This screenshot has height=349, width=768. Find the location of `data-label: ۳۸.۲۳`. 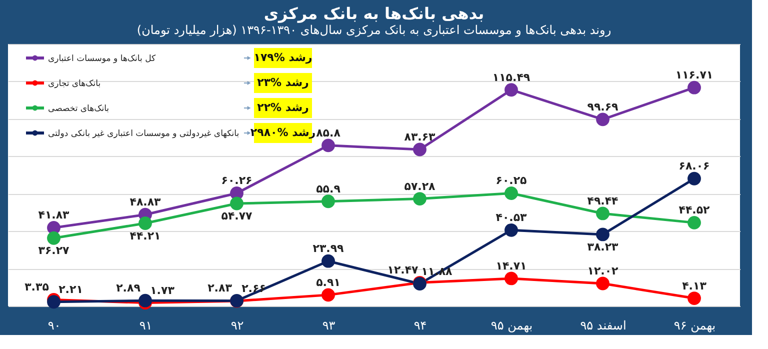

data-label: ۳۸.۲۳ is located at coordinates (603, 247).